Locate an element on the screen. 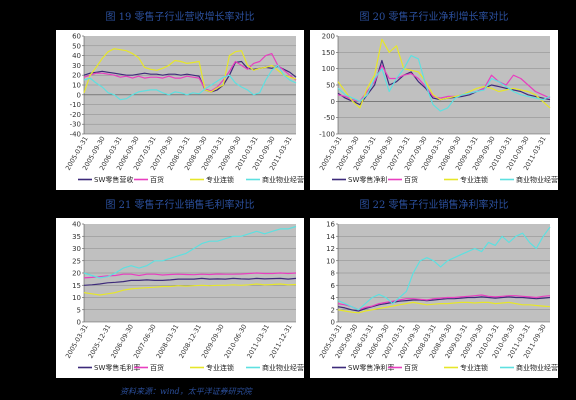 This screenshot has height=400, width=576. y-tick-label: 2 is located at coordinates (333, 310).